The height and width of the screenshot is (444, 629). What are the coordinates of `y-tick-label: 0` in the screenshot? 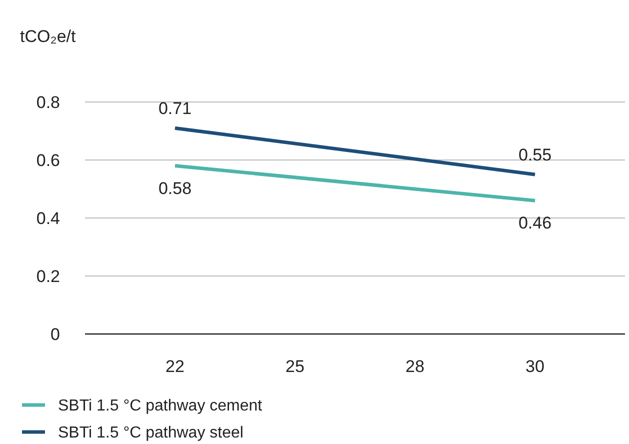 It's located at (55, 334).